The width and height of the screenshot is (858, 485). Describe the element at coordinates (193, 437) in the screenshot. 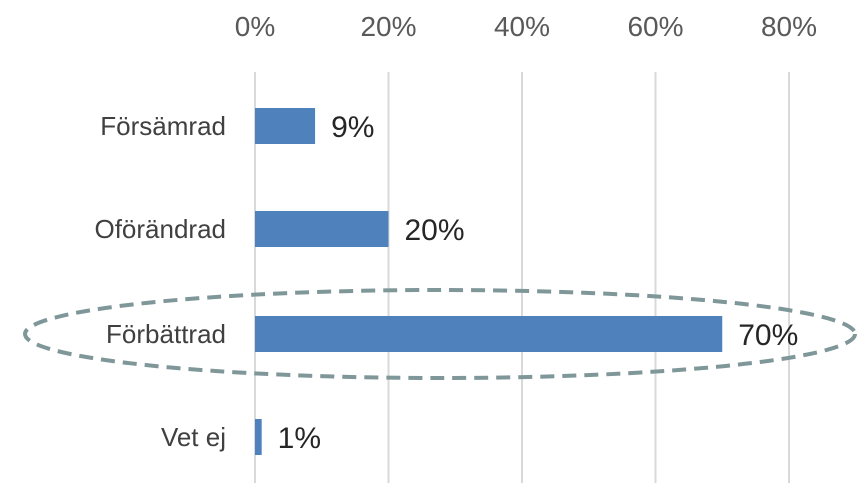

I see `category-label: Vet ej` at that location.